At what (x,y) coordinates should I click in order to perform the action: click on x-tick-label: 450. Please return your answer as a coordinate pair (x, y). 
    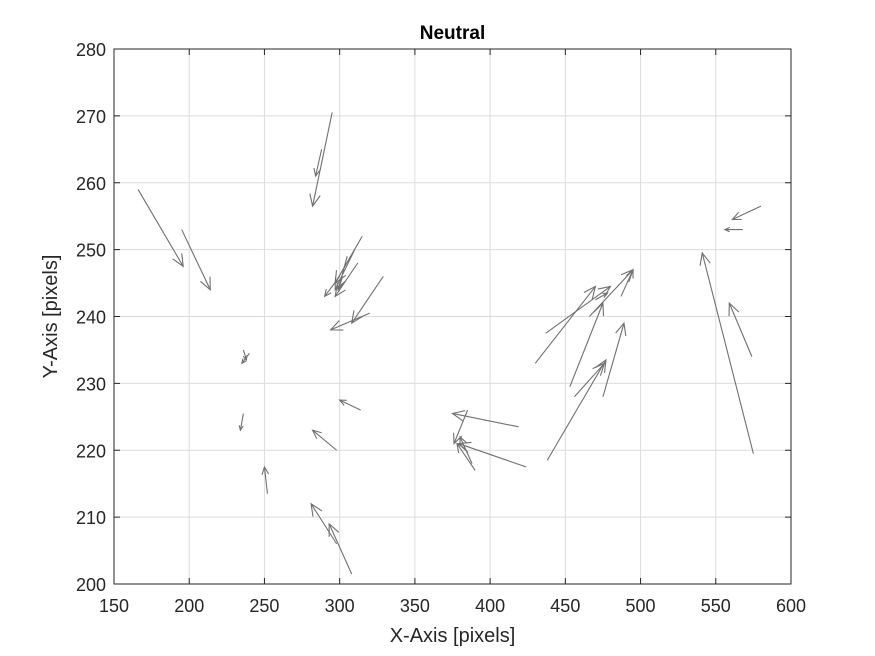
    Looking at the image, I should click on (565, 606).